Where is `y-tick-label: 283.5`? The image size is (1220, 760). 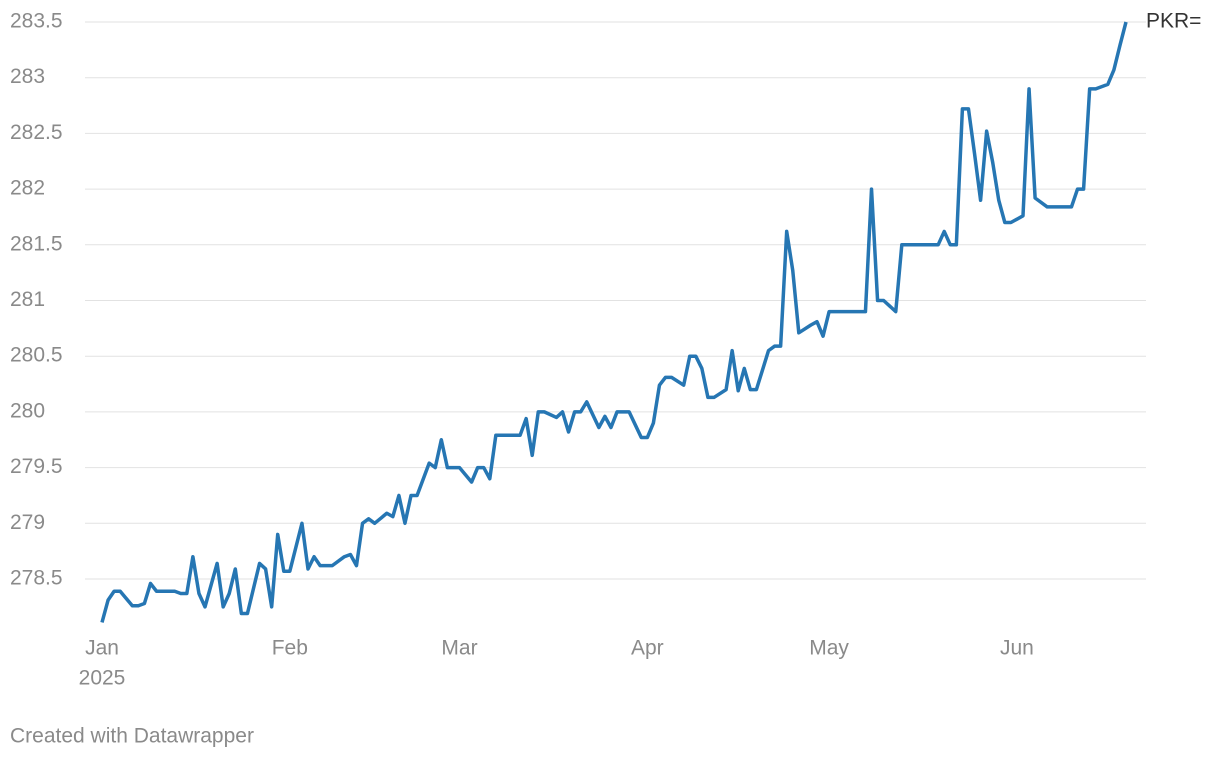 y-tick-label: 283.5 is located at coordinates (36, 21).